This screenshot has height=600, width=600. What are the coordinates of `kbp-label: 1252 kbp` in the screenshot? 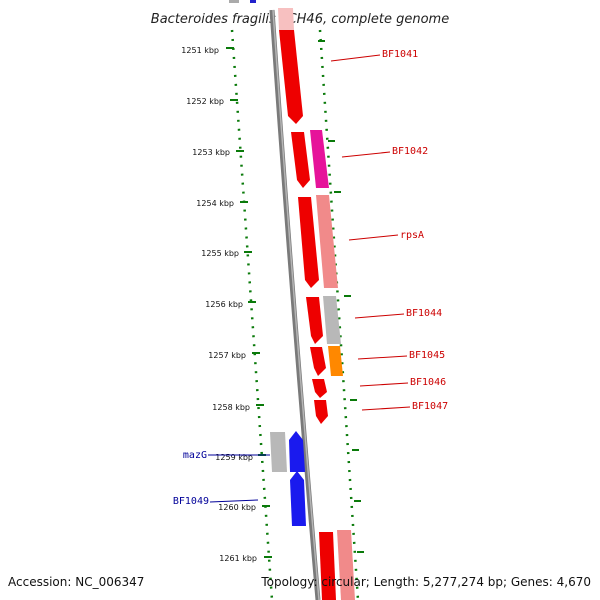 It's located at (205, 101).